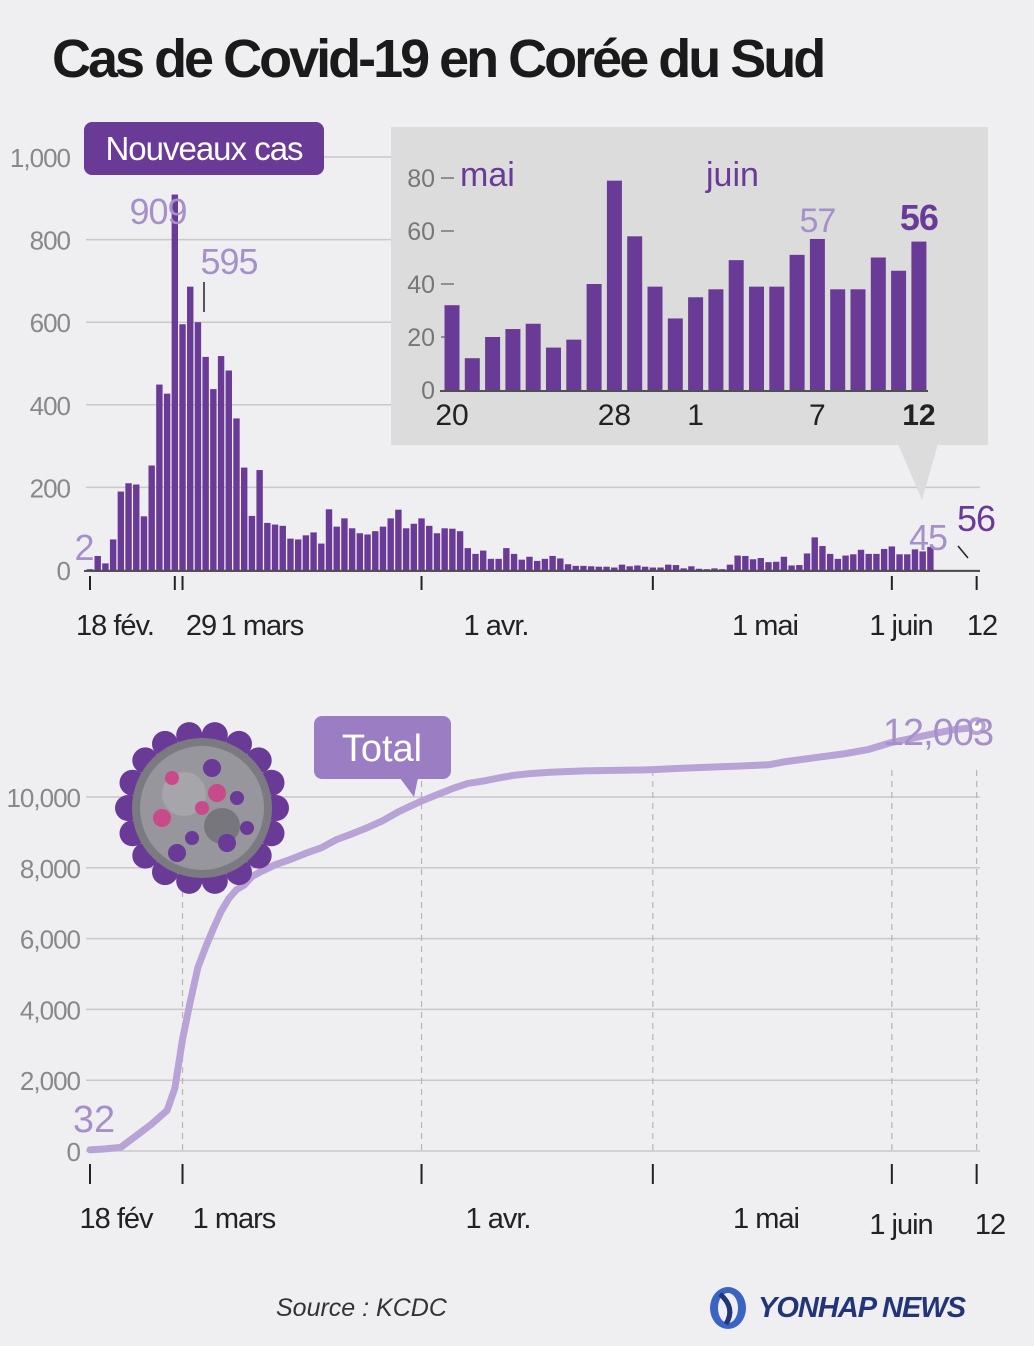 The width and height of the screenshot is (1034, 1346). What do you see at coordinates (496, 626) in the screenshot?
I see `x-tick-label: 1 avr.` at bounding box center [496, 626].